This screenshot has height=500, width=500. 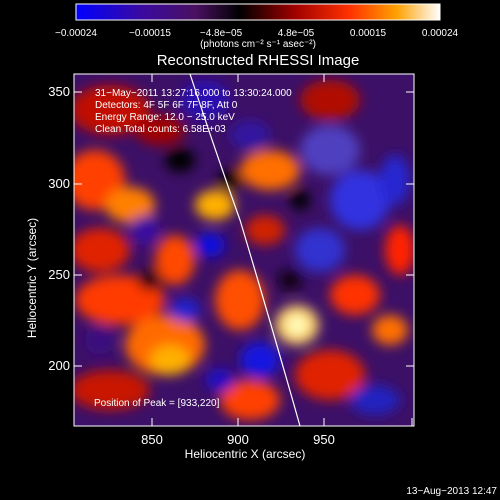 I want to click on colorbar-tick: 0.00024, so click(x=440, y=33).